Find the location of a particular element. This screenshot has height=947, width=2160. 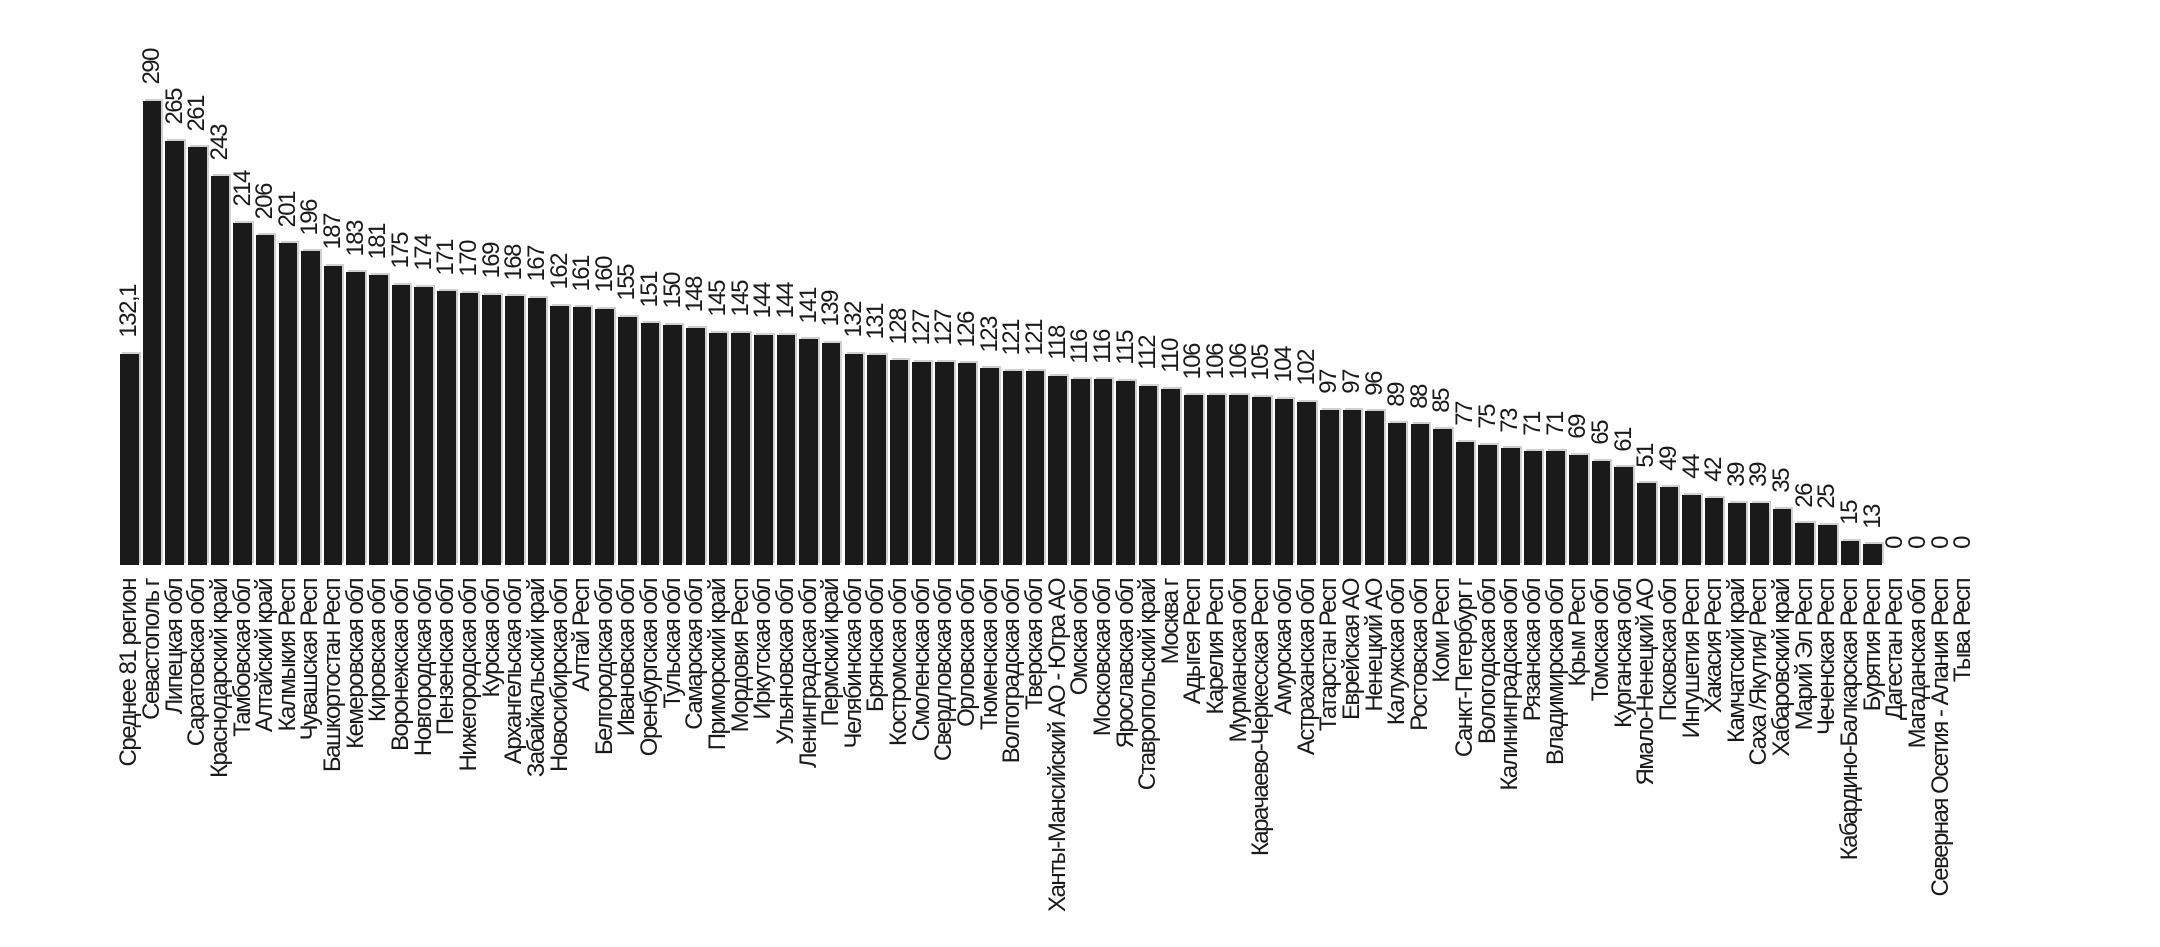

category-cell: Краснодарский край is located at coordinates (219, 671).